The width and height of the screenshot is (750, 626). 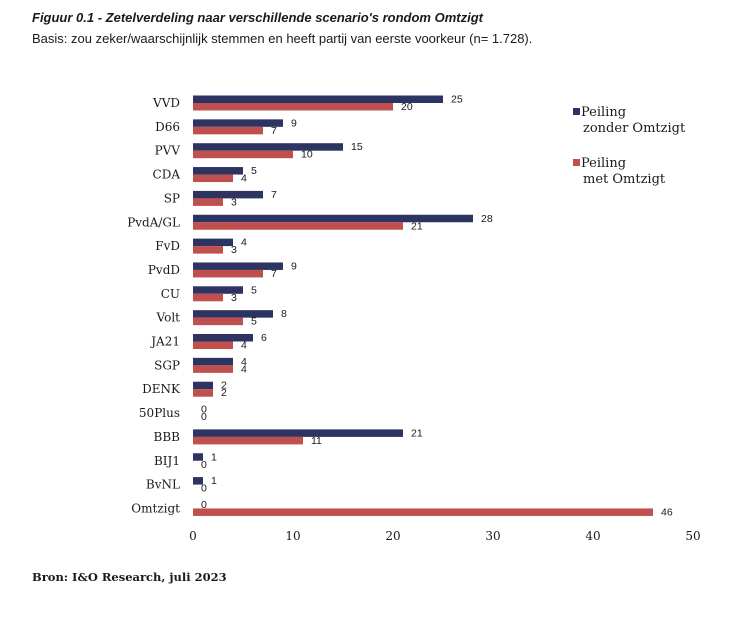 What do you see at coordinates (316, 441) in the screenshot?
I see `data-label: 11` at bounding box center [316, 441].